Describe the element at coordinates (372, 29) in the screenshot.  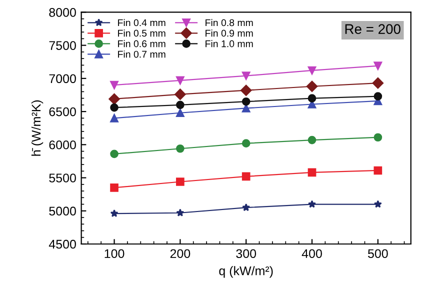
I see `annotation: Re = 200` at that location.